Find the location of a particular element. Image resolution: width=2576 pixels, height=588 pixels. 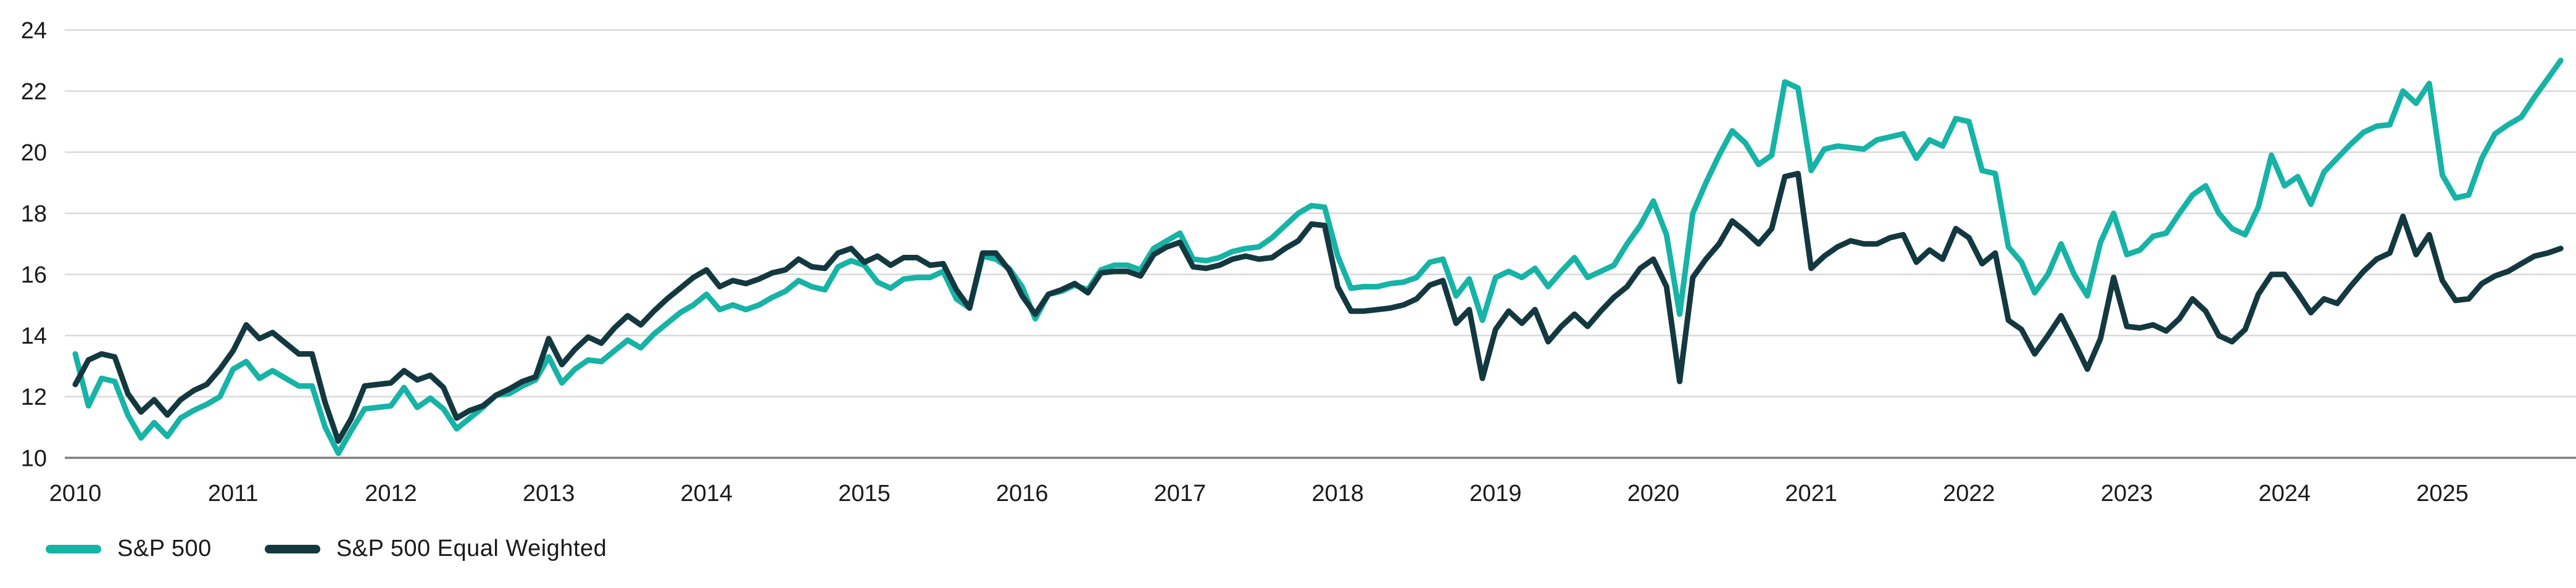

legend-item-sp500-equal-weighted: S&P 500 Equal Weighted is located at coordinates (436, 549).